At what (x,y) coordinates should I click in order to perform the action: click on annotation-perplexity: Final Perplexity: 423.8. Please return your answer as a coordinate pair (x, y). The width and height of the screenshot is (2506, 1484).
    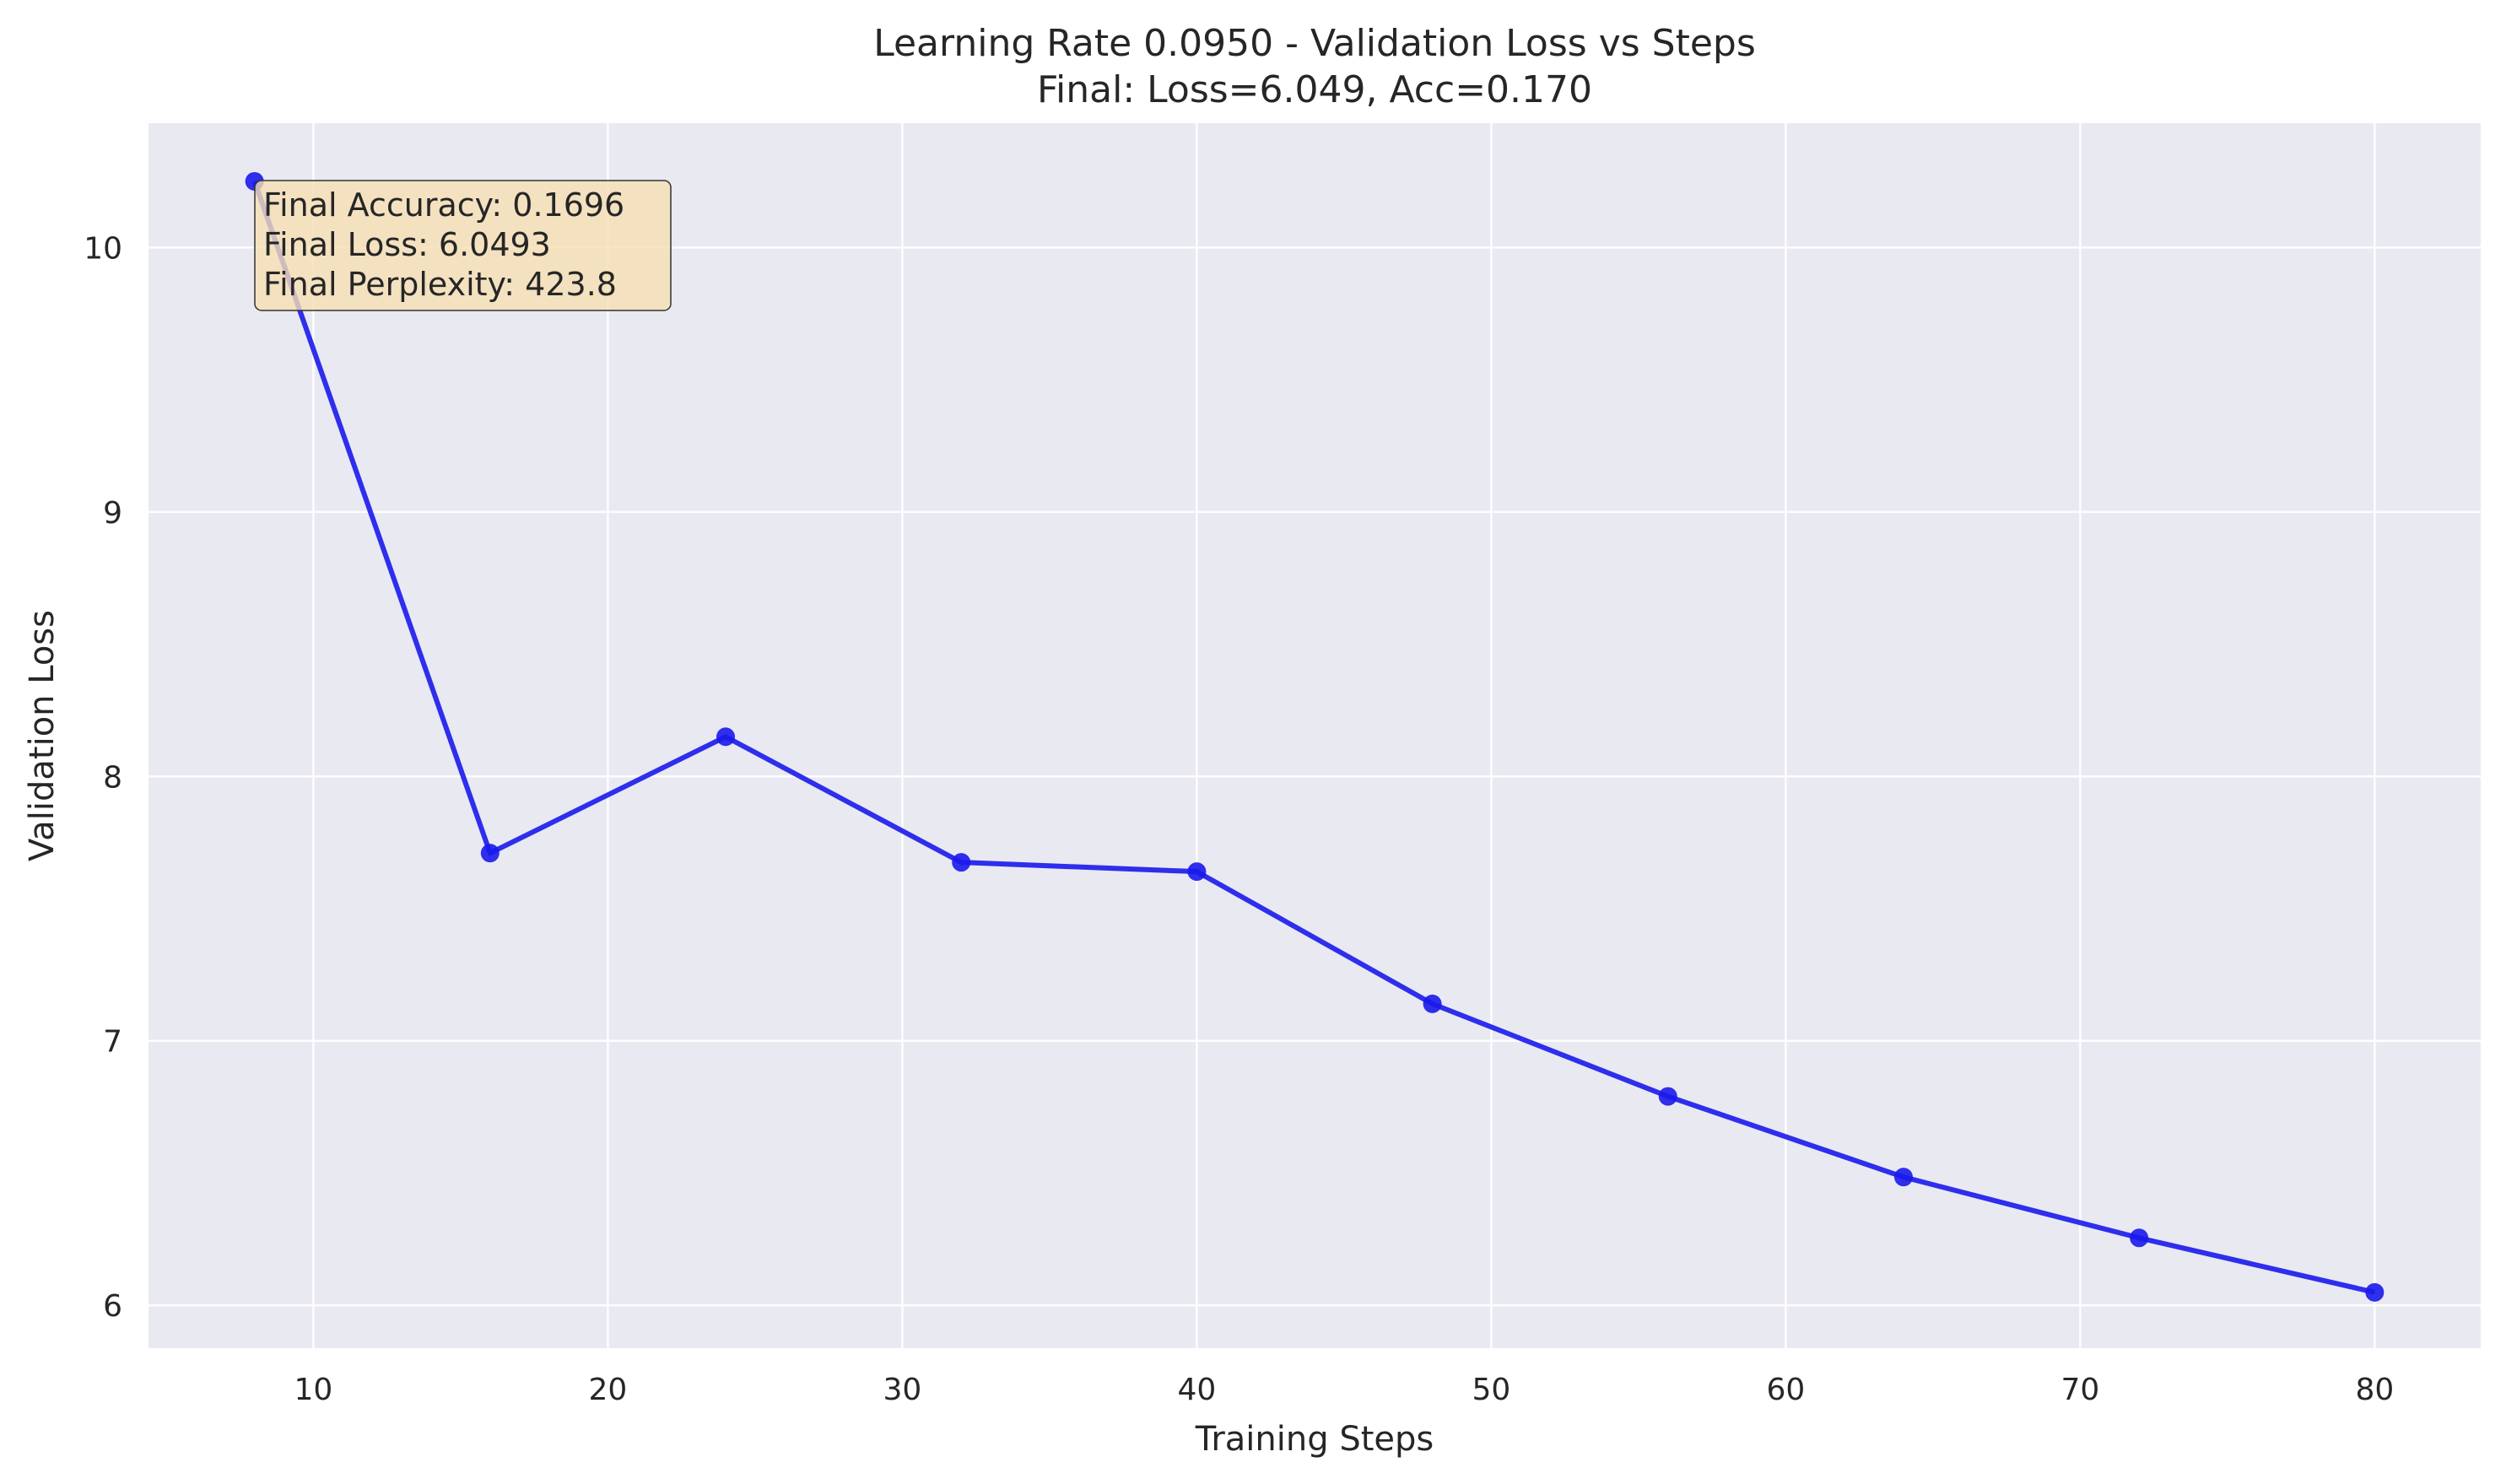
    Looking at the image, I should click on (440, 284).